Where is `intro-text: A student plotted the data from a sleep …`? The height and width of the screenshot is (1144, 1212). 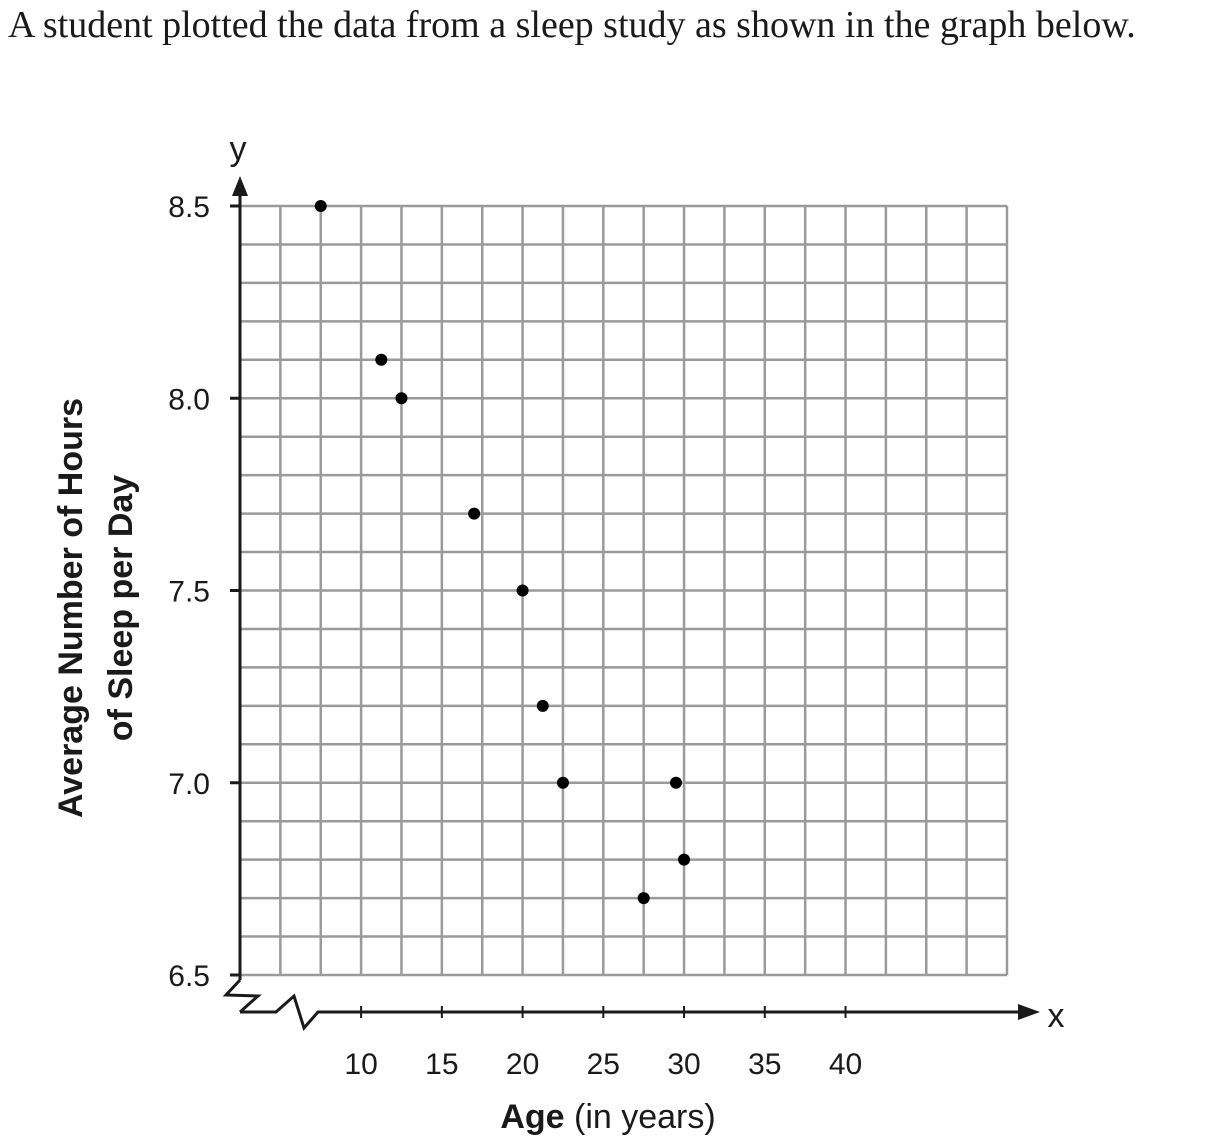
intro-text: A student plotted the data from a sleep … is located at coordinates (572, 25).